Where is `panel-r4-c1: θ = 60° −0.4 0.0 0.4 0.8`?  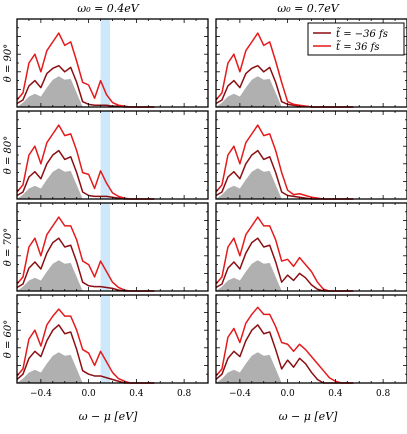 panel-r4-c1: θ = 60° −0.4 0.0 0.4 0.8 is located at coordinates (106, 346).